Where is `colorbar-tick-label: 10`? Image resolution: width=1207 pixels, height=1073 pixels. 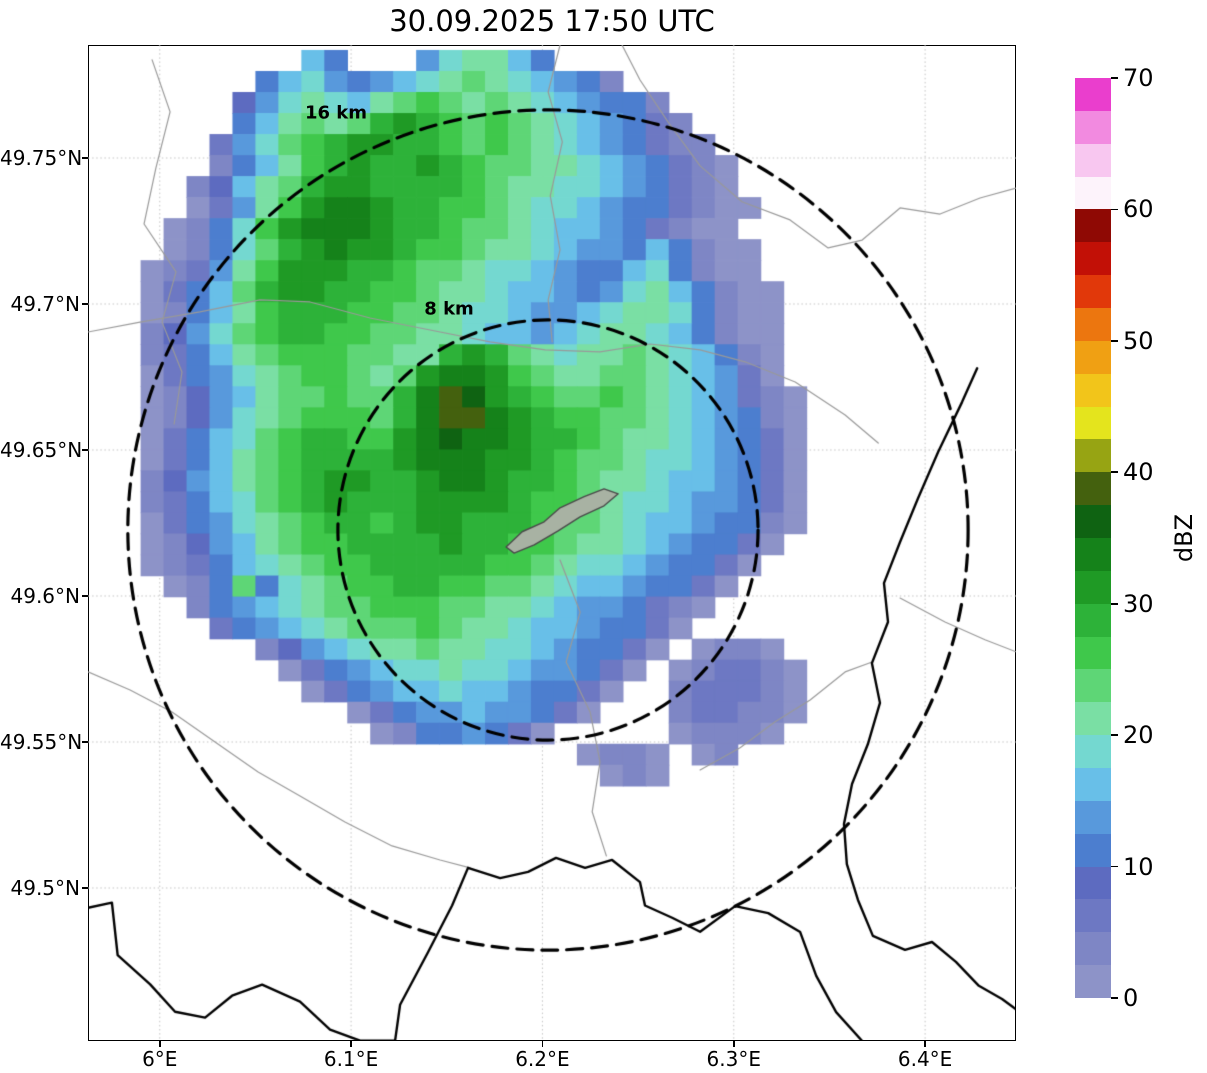 colorbar-tick-label: 10 is located at coordinates (1138, 866).